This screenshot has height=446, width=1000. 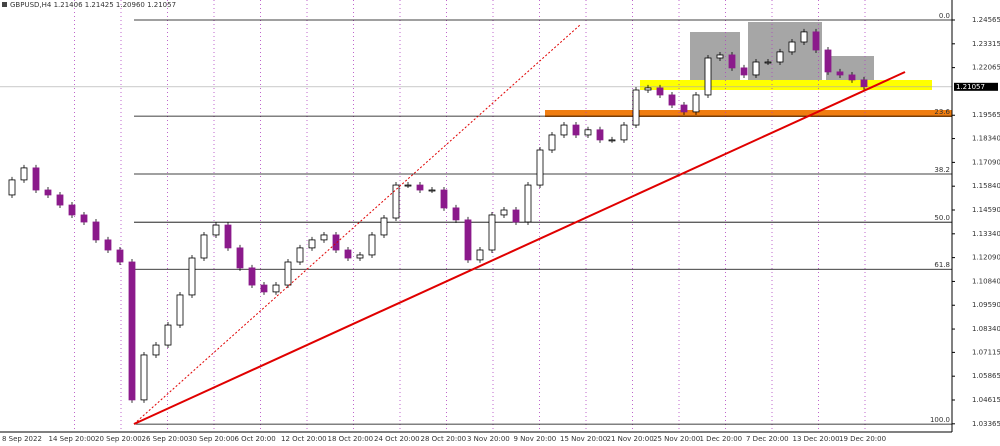 I want to click on x-tick-label: 7 Dec 20:00, so click(x=767, y=439).